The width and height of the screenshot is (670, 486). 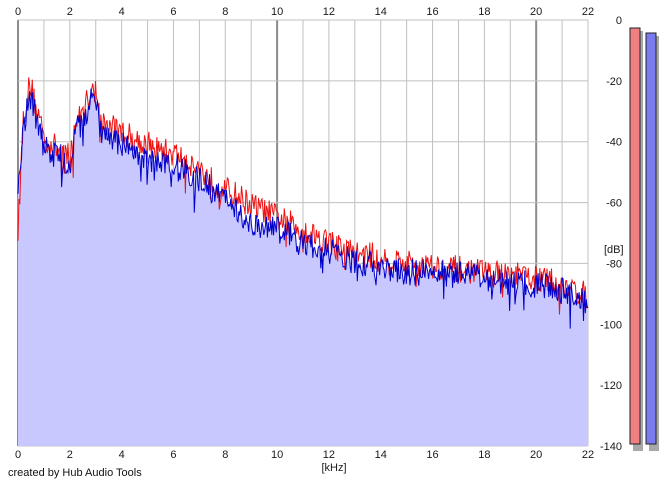 I want to click on x-tick-label-bottom: 0, so click(x=18, y=455).